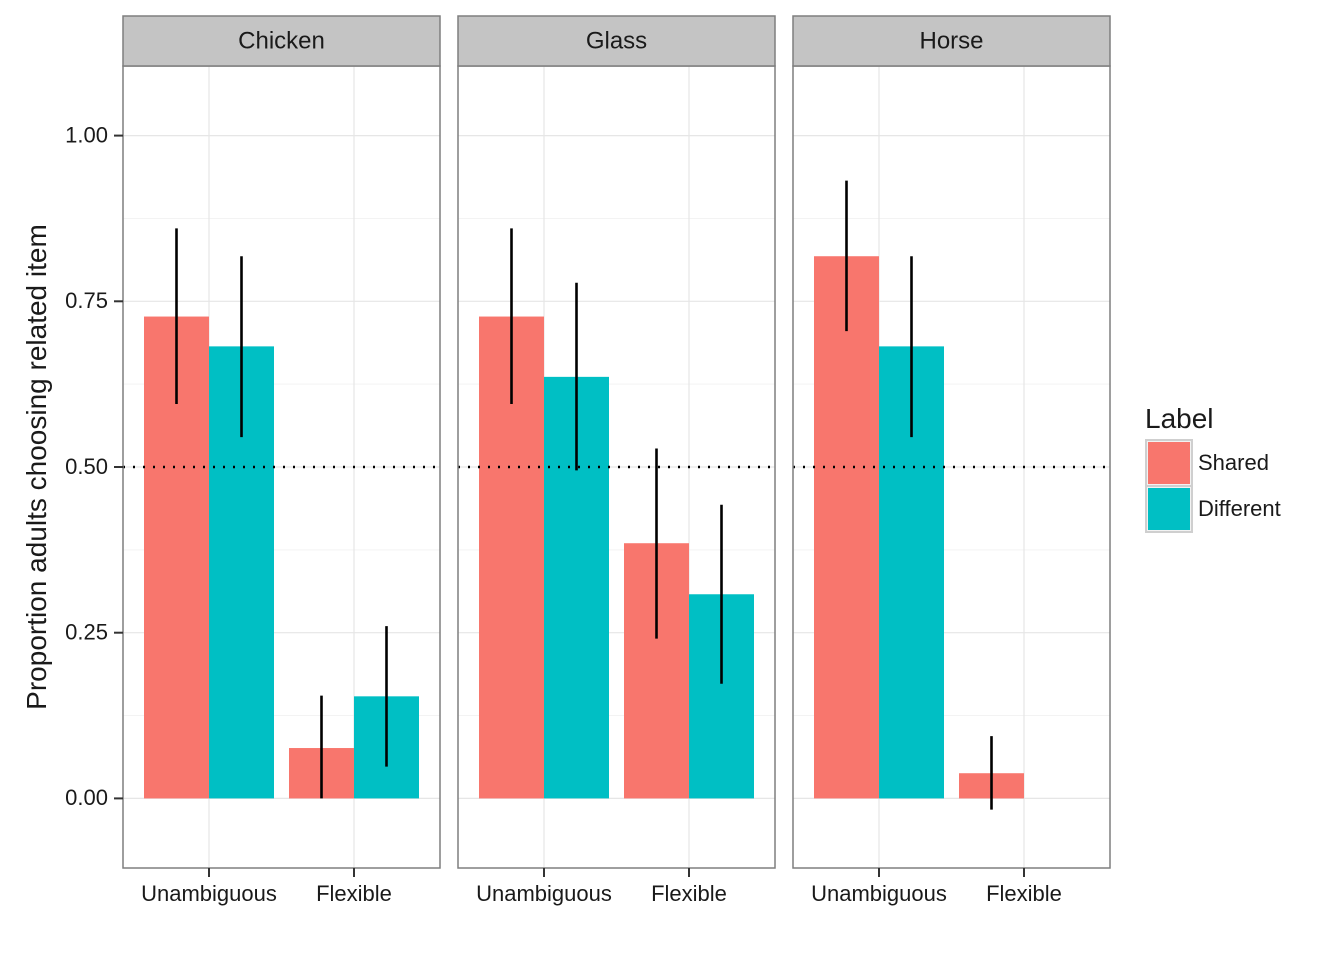 Image resolution: width=1344 pixels, height=960 pixels. I want to click on legend-label: Shared, so click(1233, 462).